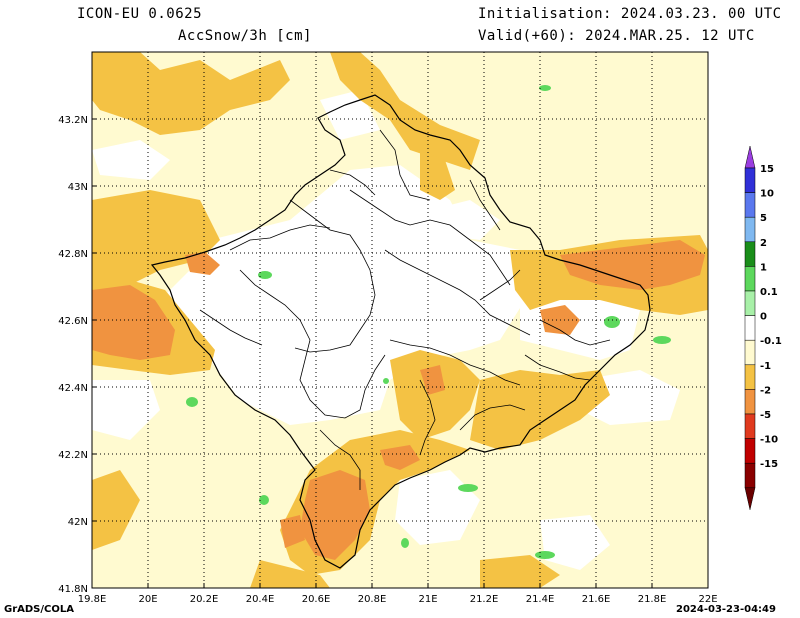 The image size is (800, 618). Describe the element at coordinates (484, 599) in the screenshot. I see `x-tick-label: 21.2E` at that location.